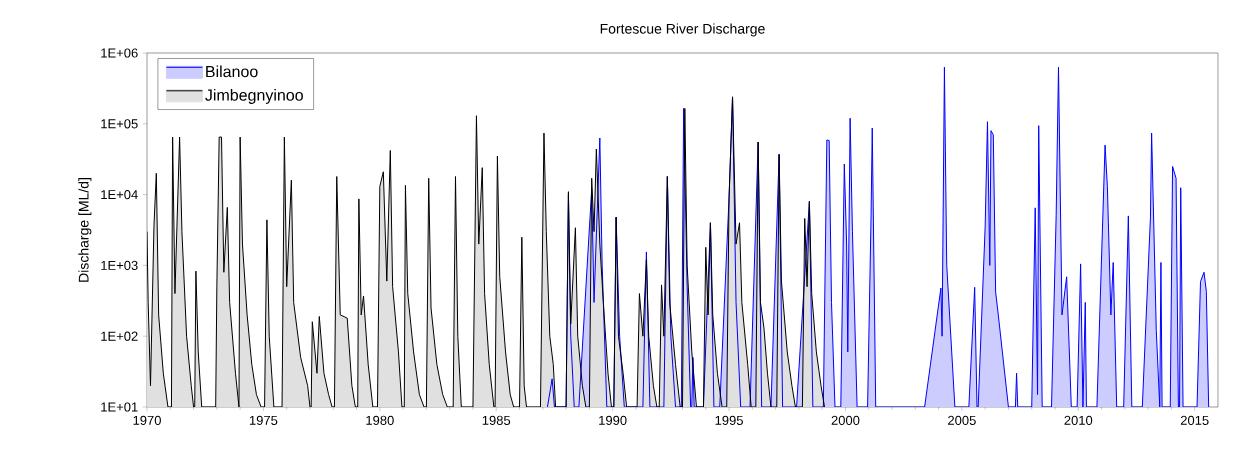 The width and height of the screenshot is (1234, 460). Describe the element at coordinates (119, 194) in the screenshot. I see `y-tick-label: 1E+04` at that location.